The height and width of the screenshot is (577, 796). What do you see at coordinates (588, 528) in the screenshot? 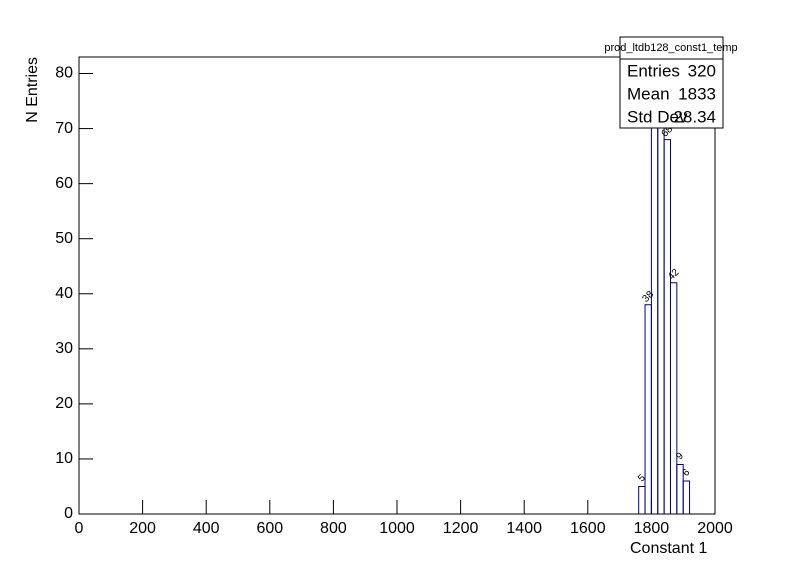
I see `x-tick-label: 1600` at bounding box center [588, 528].